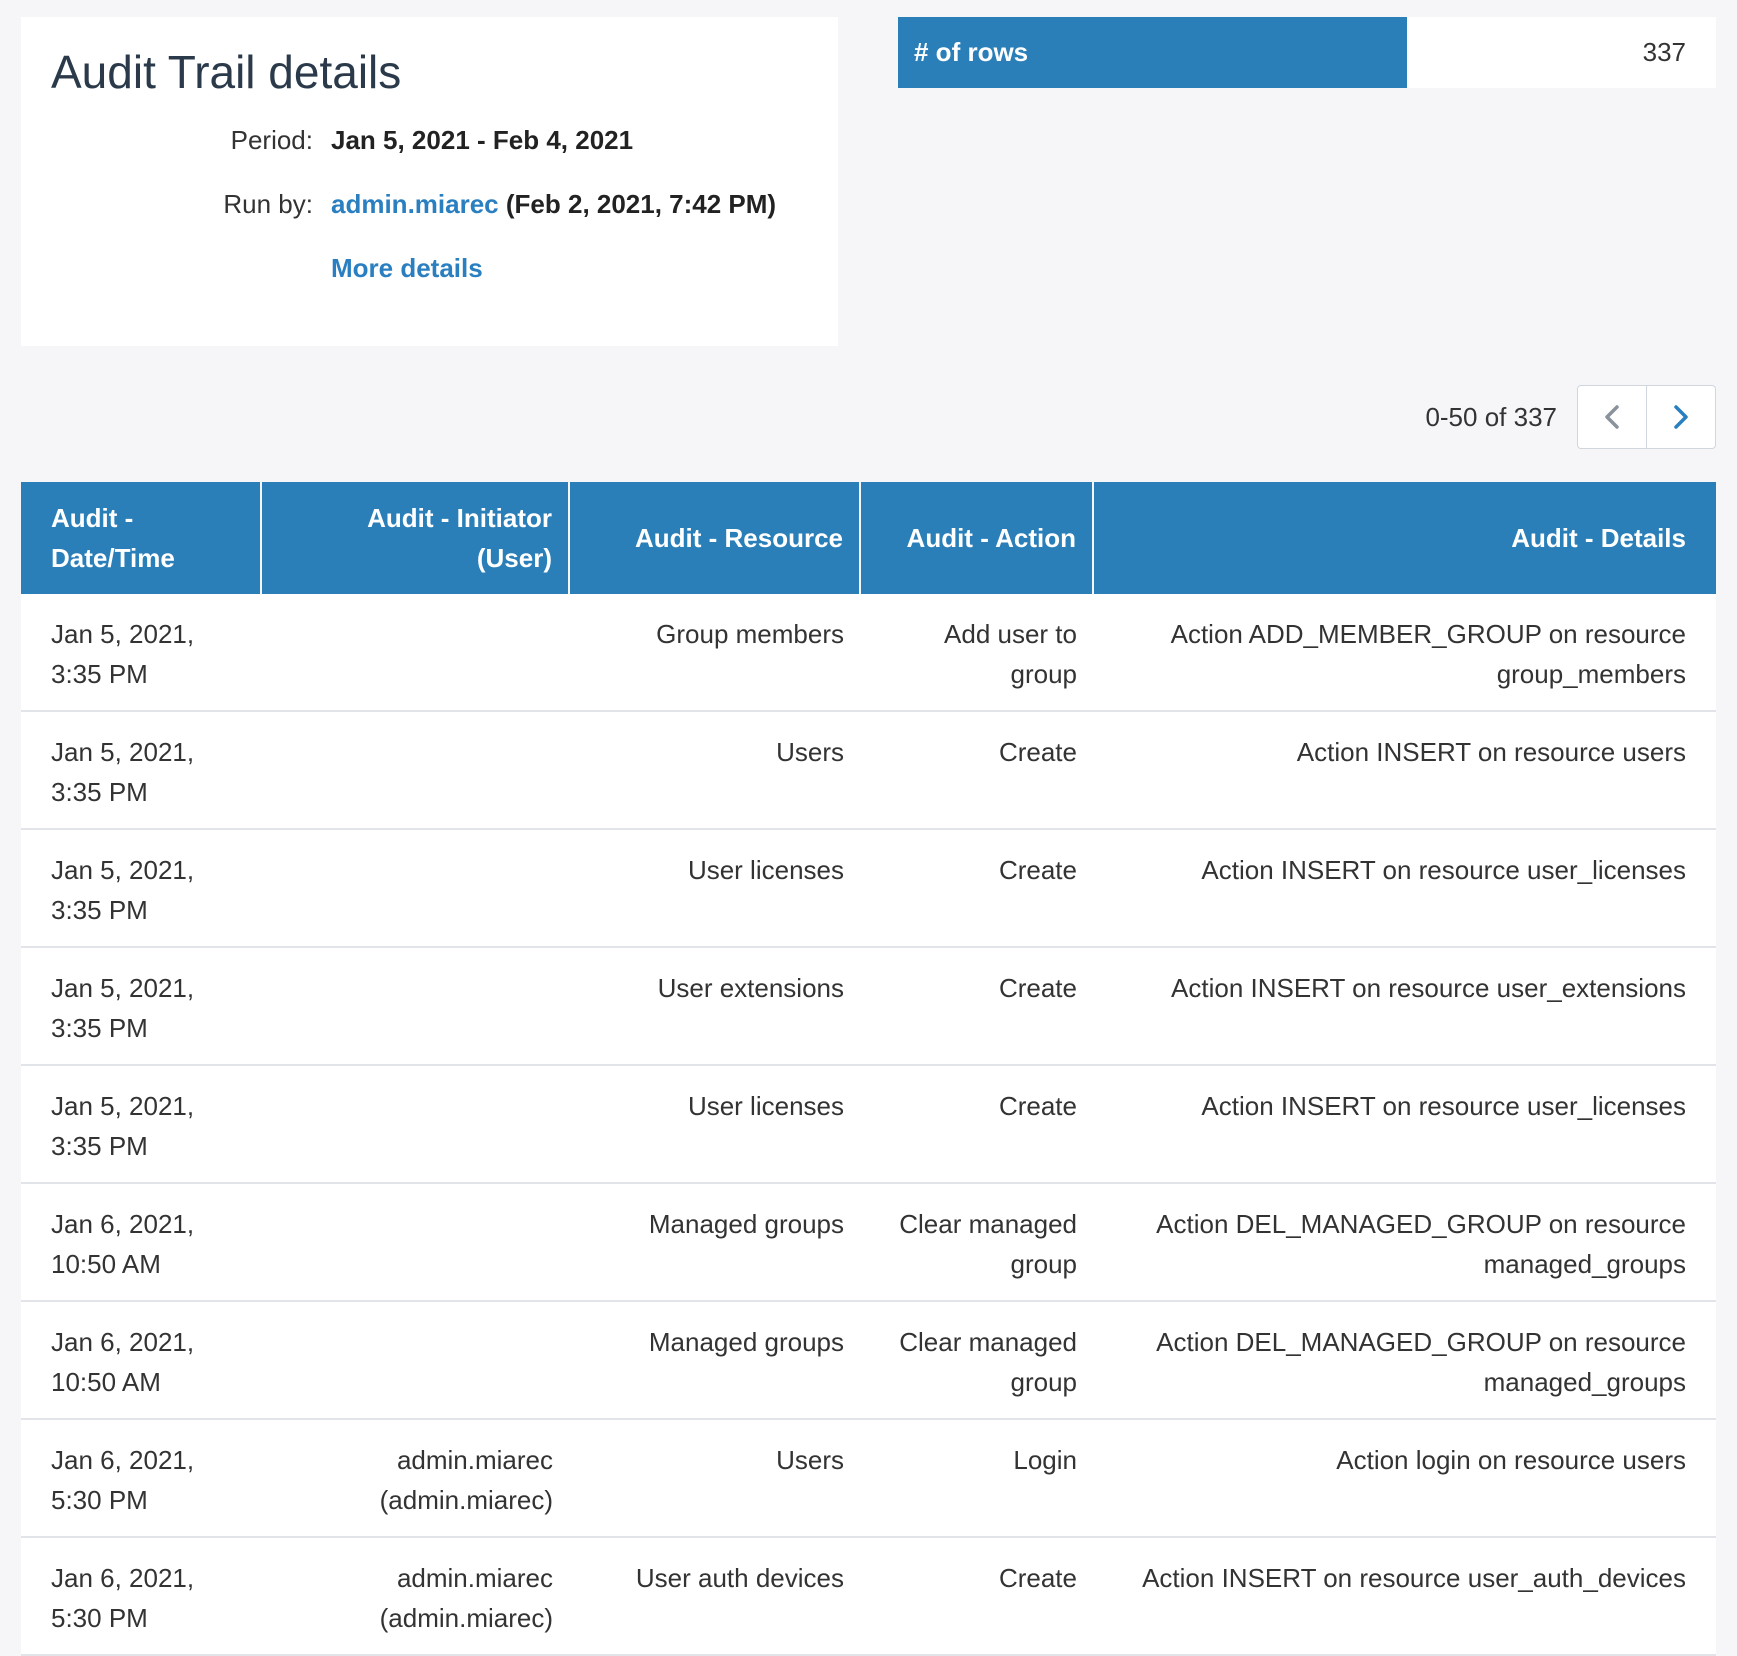 The height and width of the screenshot is (1656, 1737). What do you see at coordinates (1491, 417) in the screenshot?
I see `pagination-range: 0-50 of 337` at bounding box center [1491, 417].